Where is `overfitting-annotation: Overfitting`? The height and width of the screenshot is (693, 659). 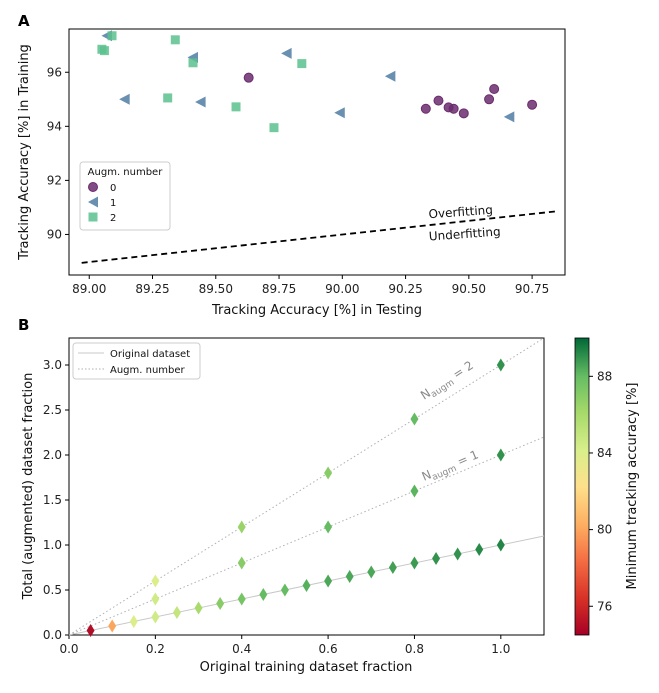
overfitting-annotation: Overfitting is located at coordinates (460, 212).